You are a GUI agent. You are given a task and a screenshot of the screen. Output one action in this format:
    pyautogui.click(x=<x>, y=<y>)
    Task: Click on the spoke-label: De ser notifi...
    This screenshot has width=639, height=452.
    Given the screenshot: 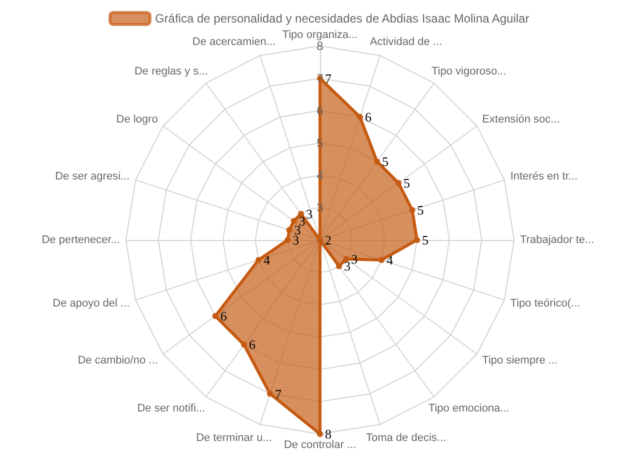 What is the action you would take?
    pyautogui.click(x=171, y=408)
    